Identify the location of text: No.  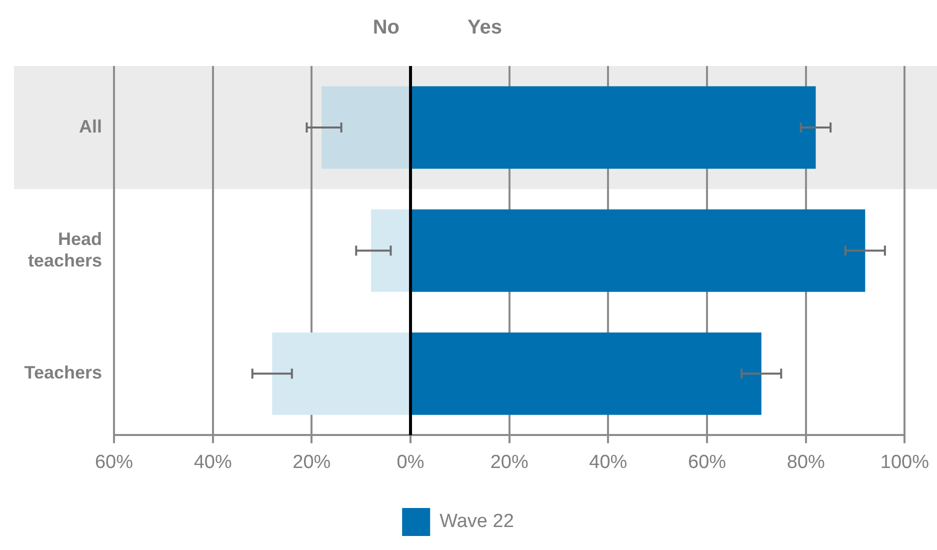
(386, 27).